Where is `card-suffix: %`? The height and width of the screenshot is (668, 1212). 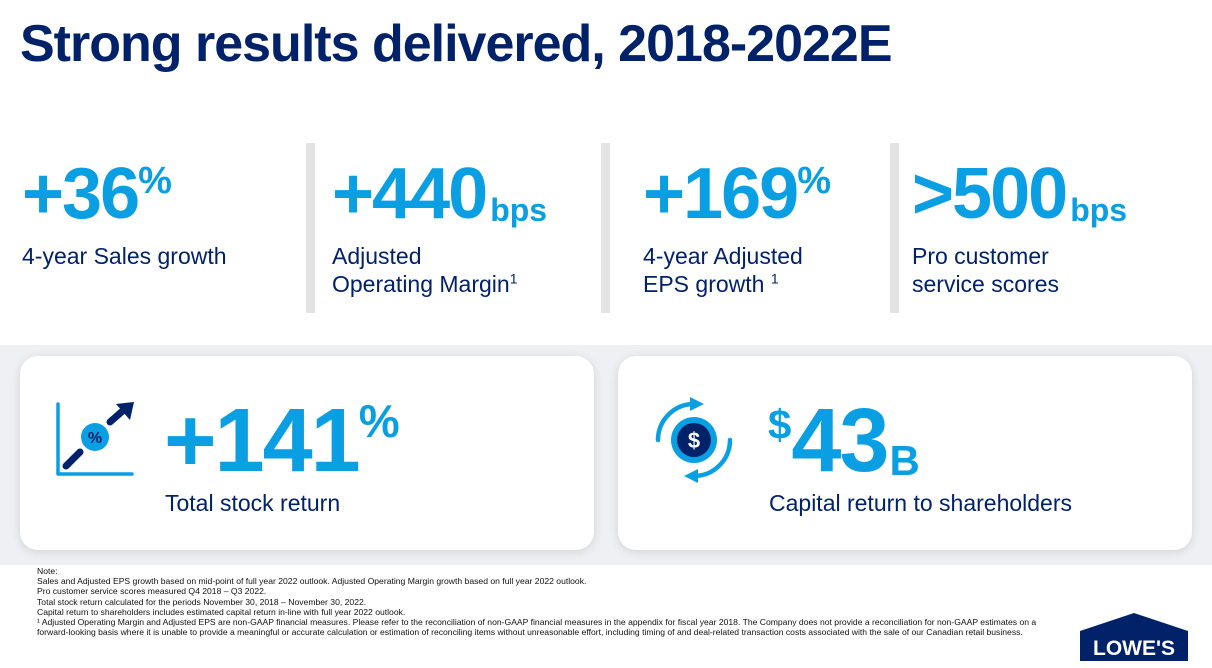 card-suffix: % is located at coordinates (379, 421).